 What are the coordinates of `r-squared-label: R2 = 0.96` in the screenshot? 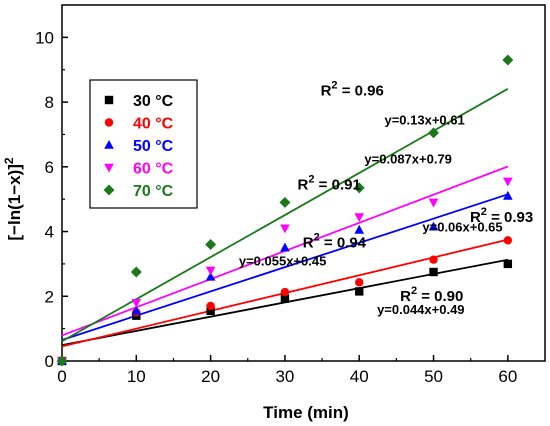 It's located at (352, 90).